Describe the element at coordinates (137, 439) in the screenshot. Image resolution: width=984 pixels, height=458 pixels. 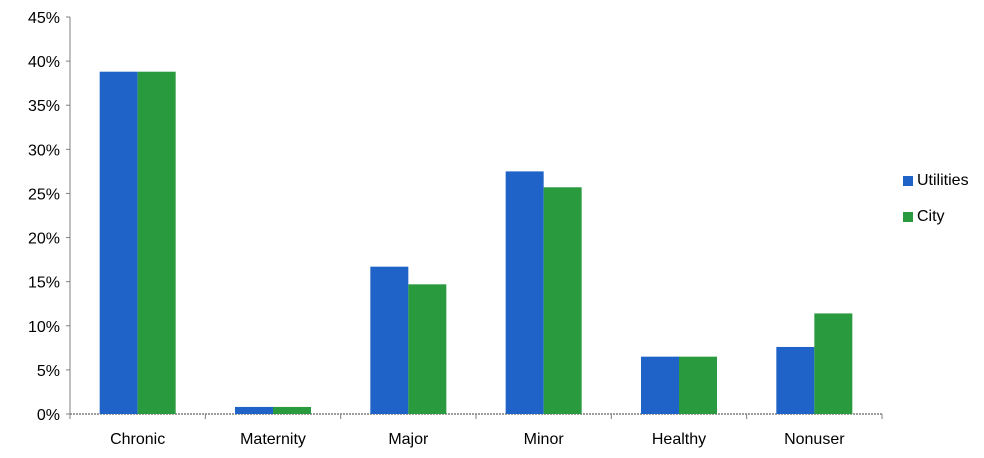
I see `x-tick-label: Chronic` at that location.